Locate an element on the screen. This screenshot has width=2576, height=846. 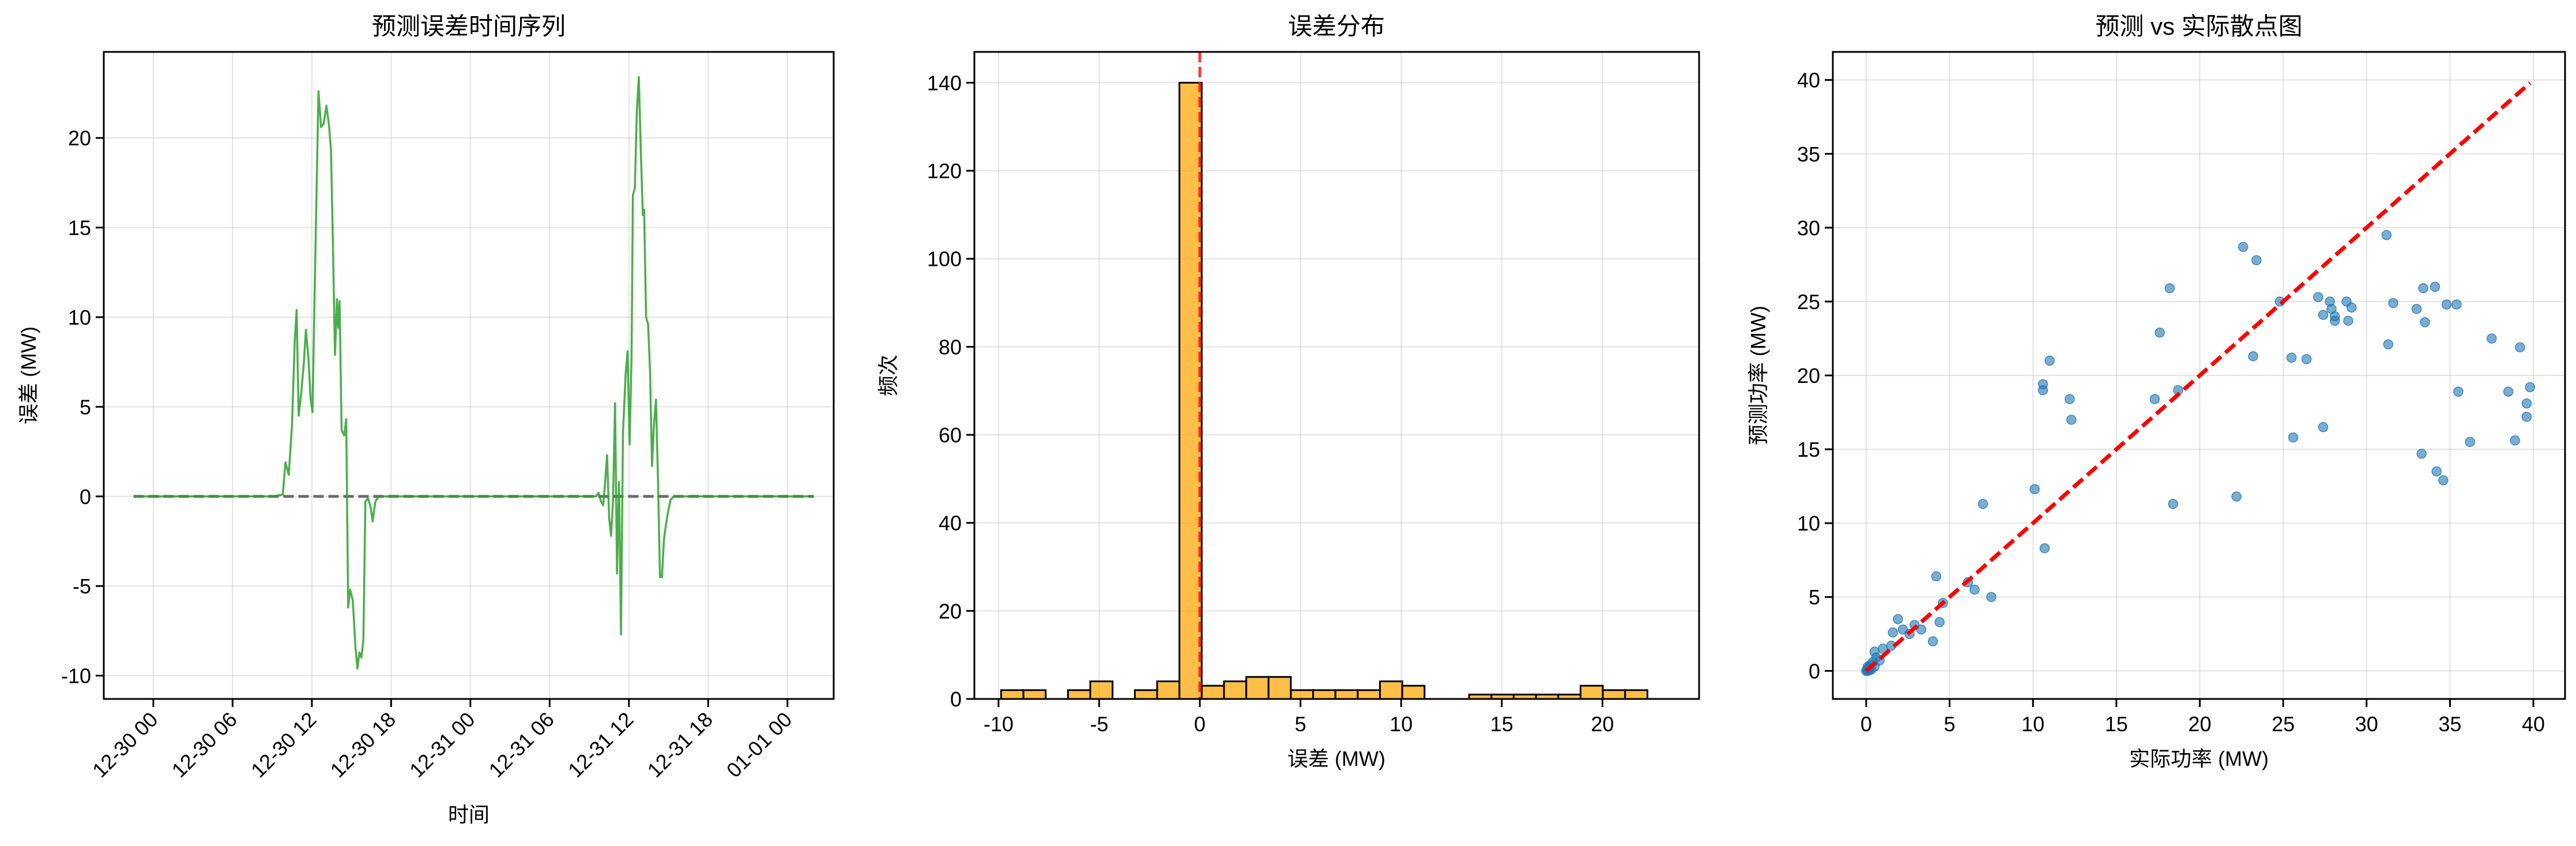
x-axis-label-3: 实际功率 (MW) is located at coordinates (2199, 758).